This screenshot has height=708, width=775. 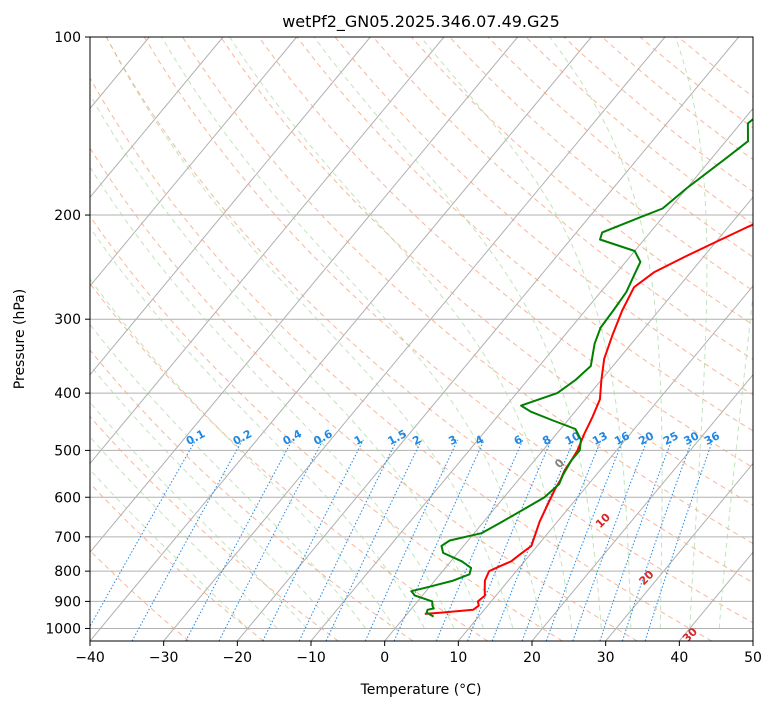 What do you see at coordinates (164, 658) in the screenshot?
I see `x-tick-label: −30` at bounding box center [164, 658].